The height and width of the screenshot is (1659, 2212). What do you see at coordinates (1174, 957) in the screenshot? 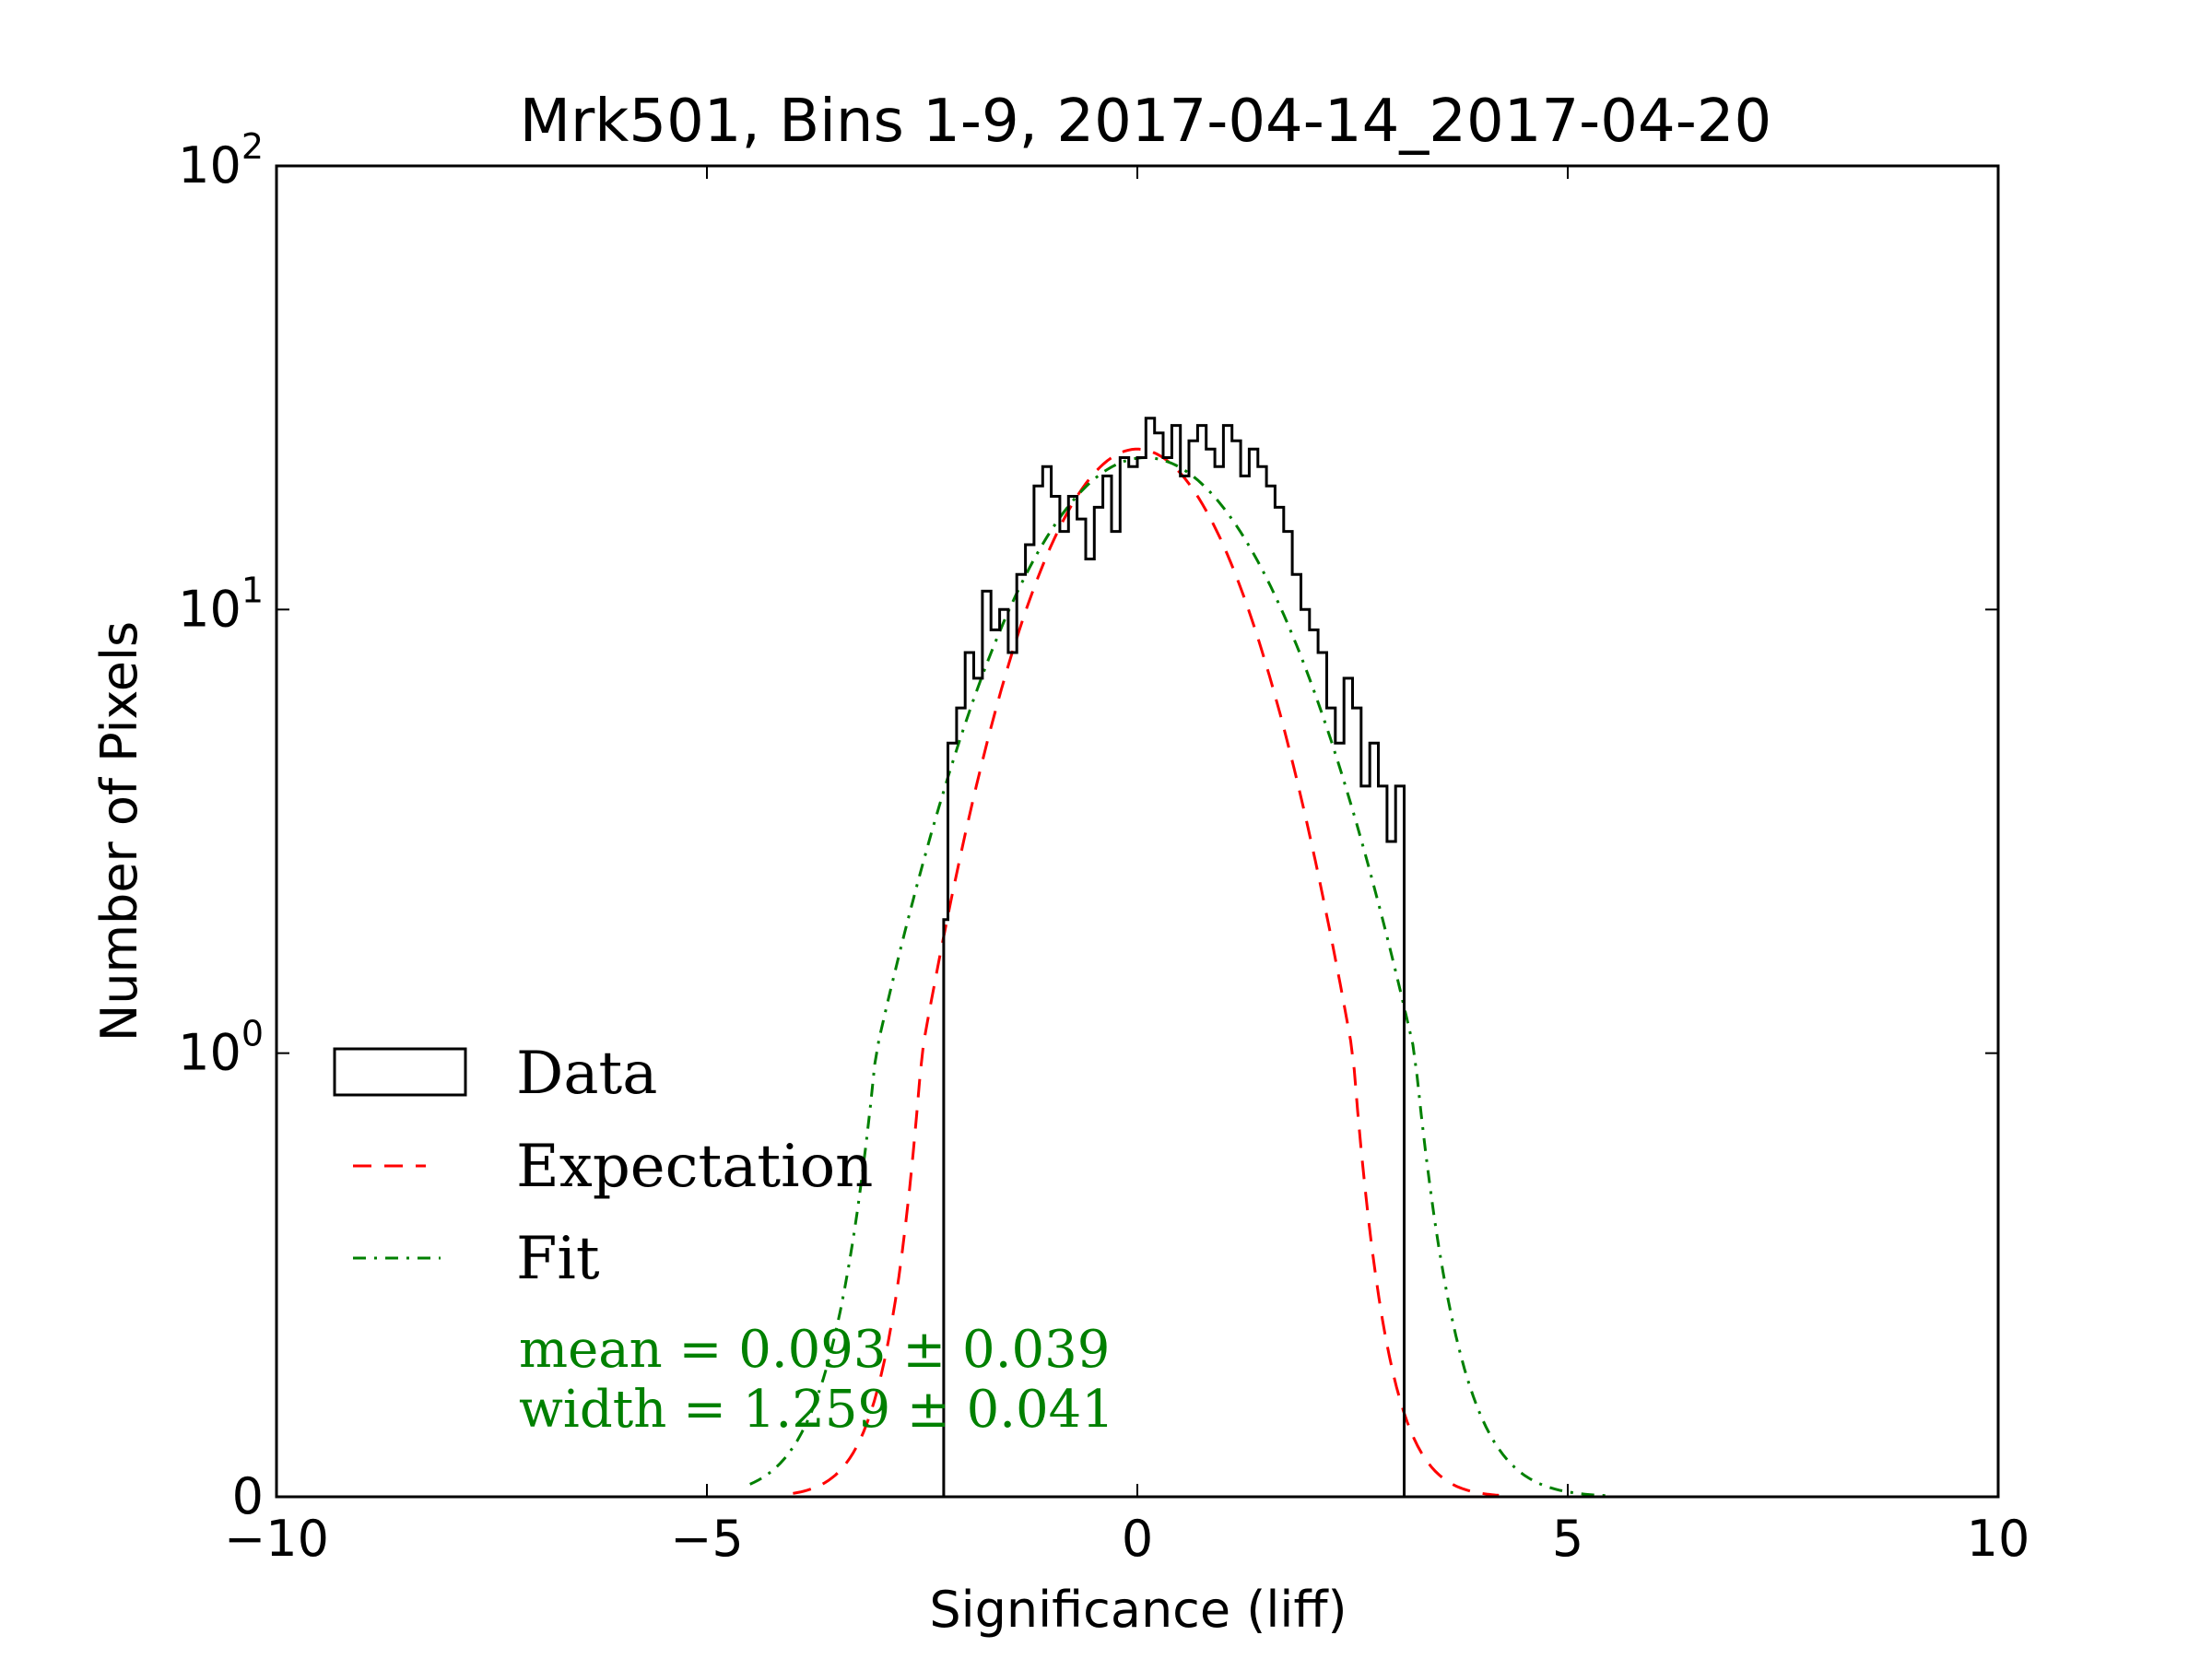
I see `data-histogram-outline` at bounding box center [1174, 957].